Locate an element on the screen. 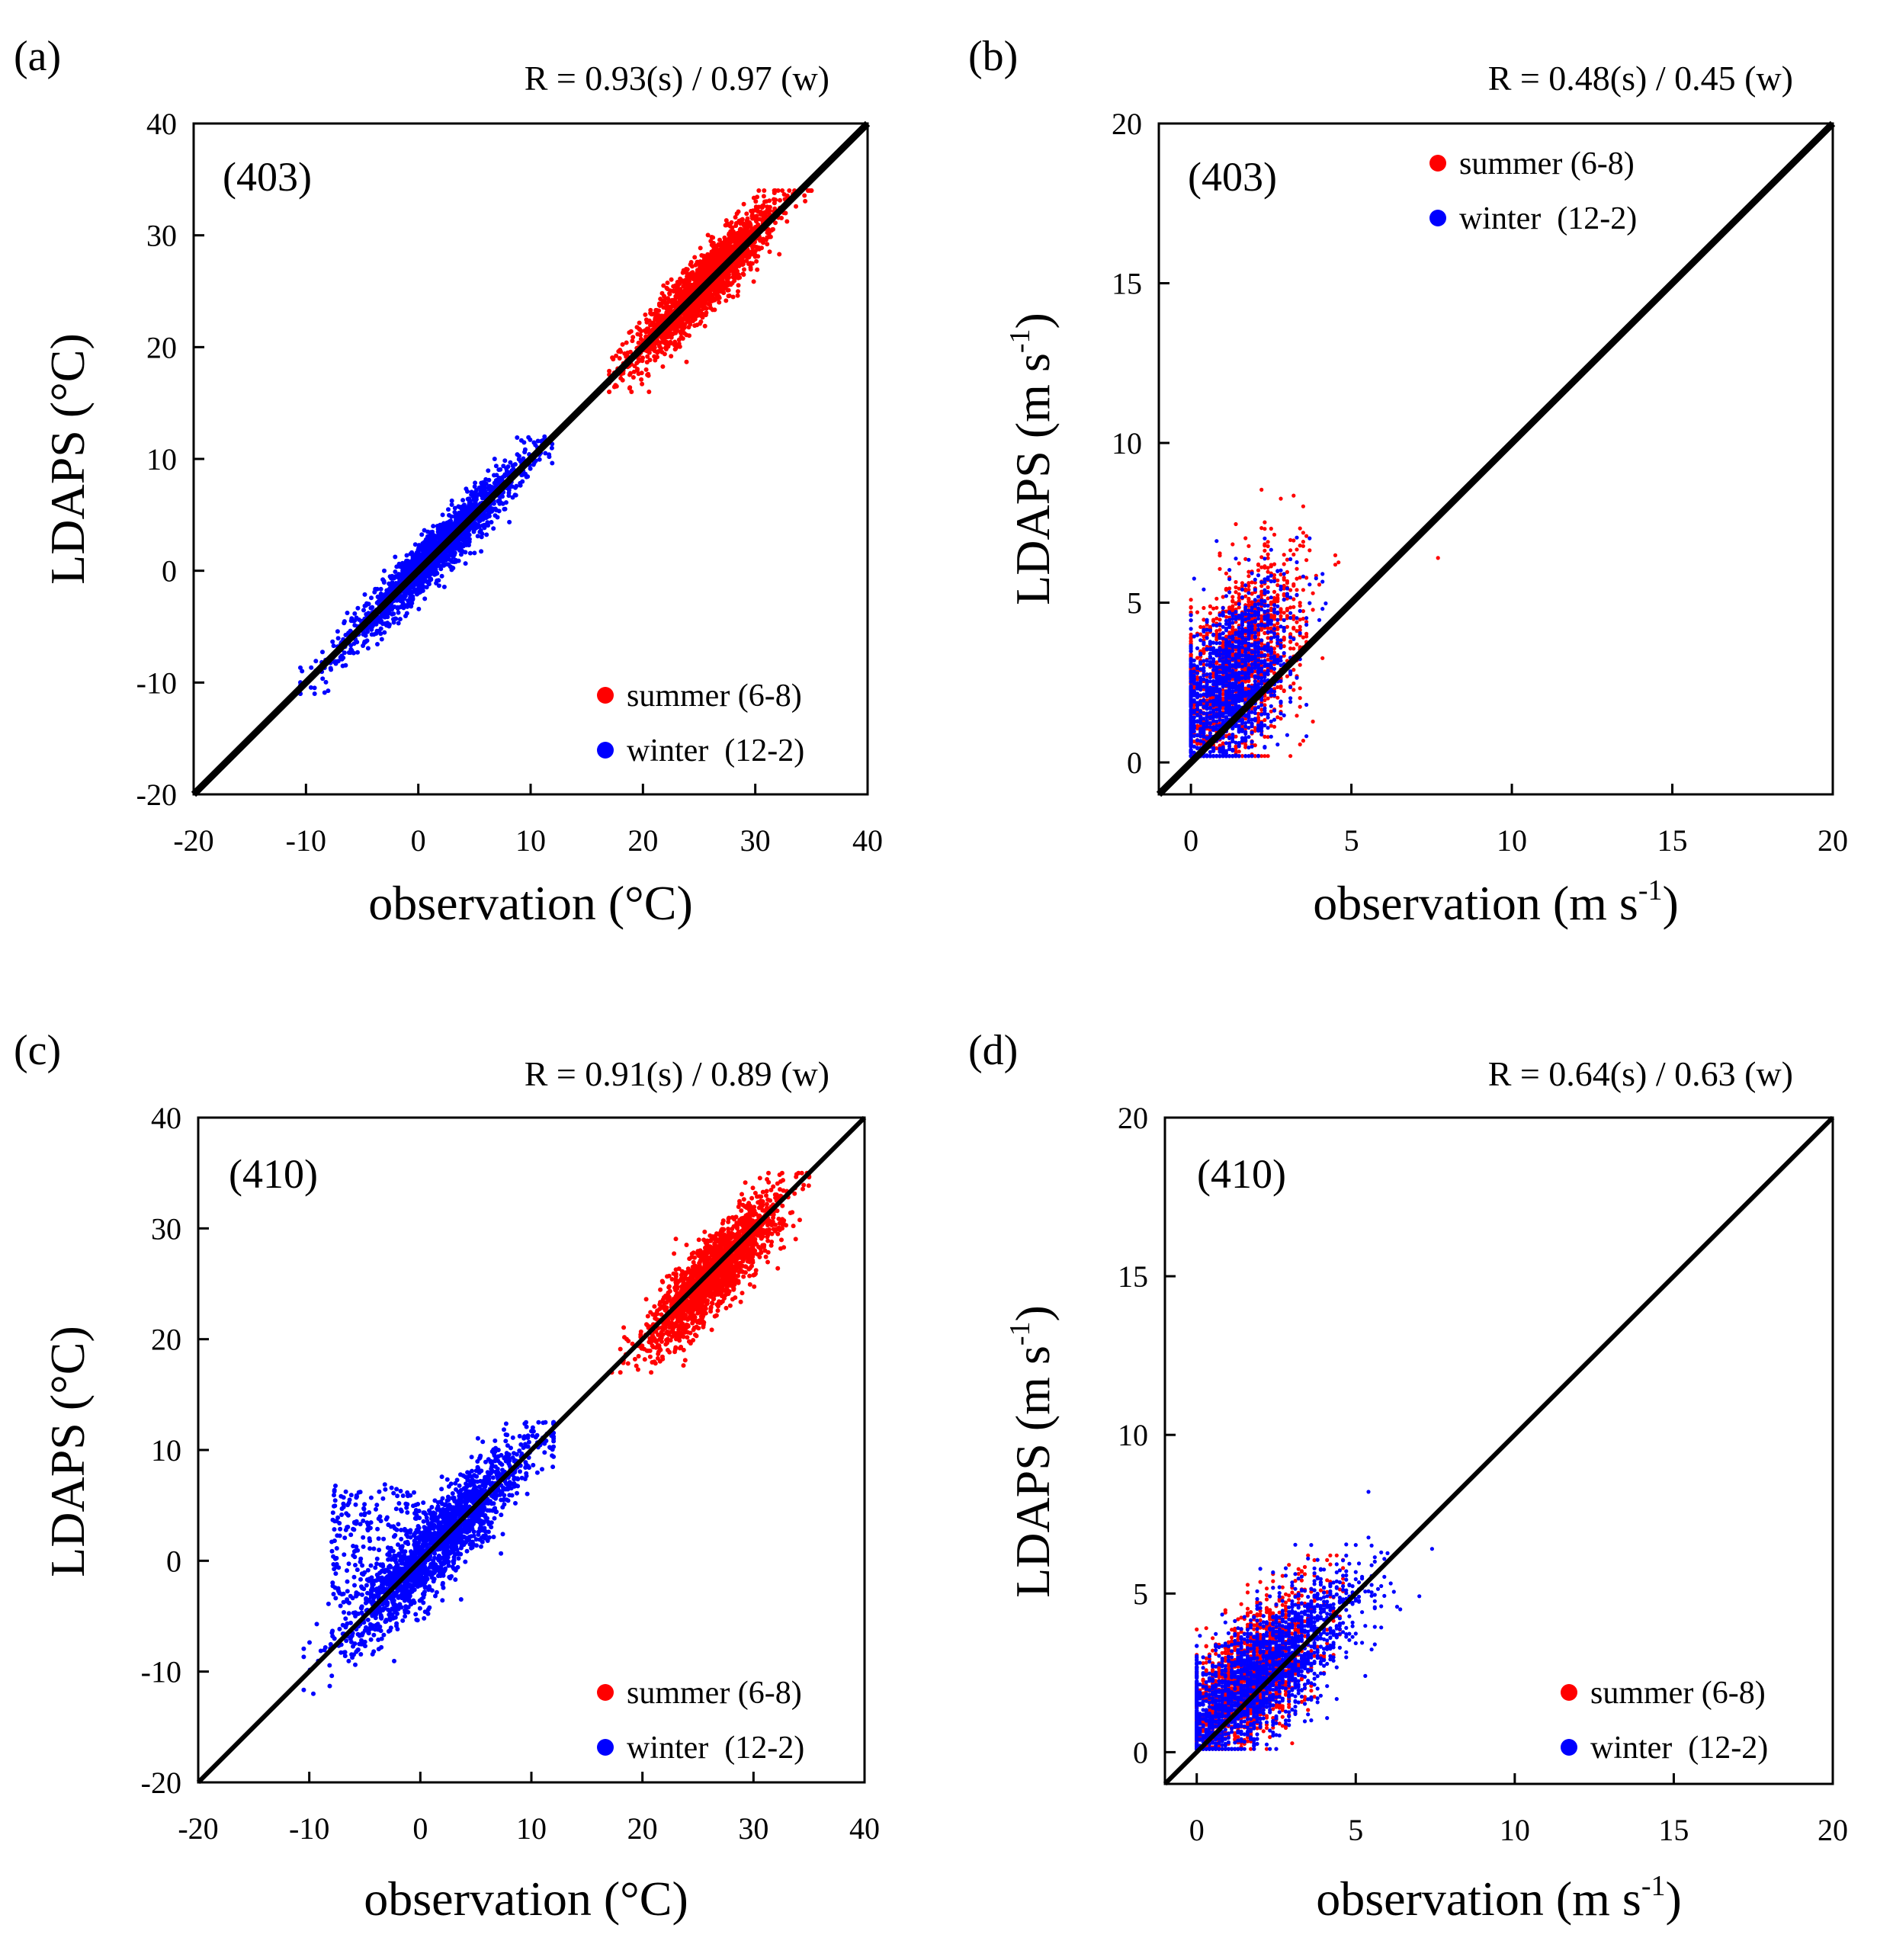  correlation-label: R = 0.93(s) / 0.97 (w) is located at coordinates (677, 78).